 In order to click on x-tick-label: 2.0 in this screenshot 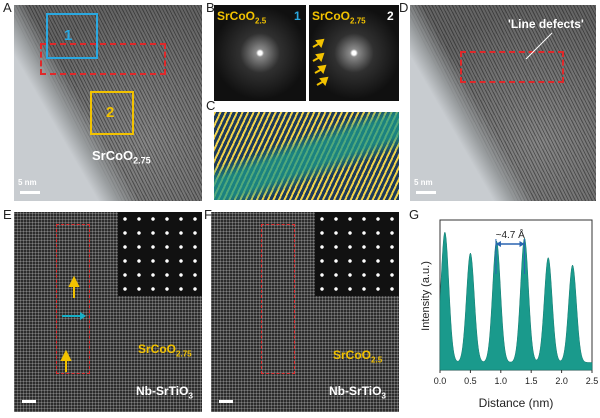, I will do `click(561, 381)`.